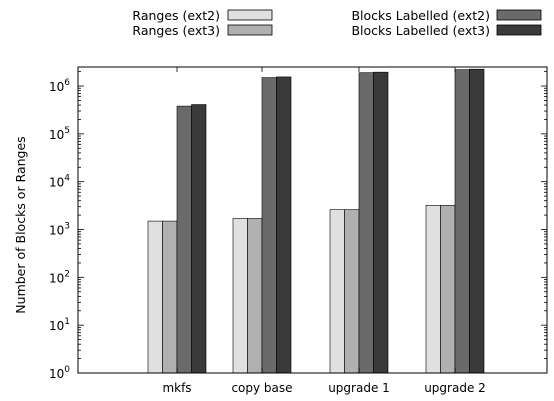 Image resolution: width=554 pixels, height=401 pixels. I want to click on legend-label: Blocks Labelled (ext2), so click(420, 15).